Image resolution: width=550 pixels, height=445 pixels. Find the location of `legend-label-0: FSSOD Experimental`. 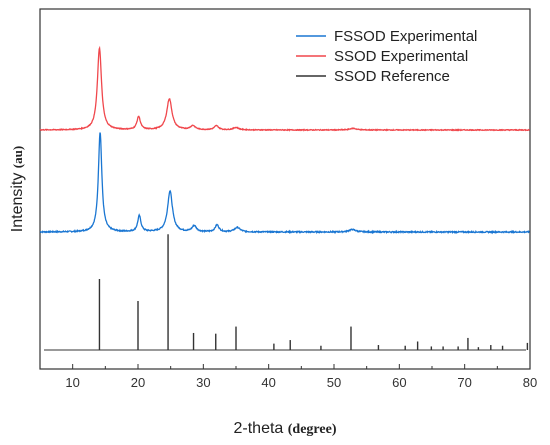

legend-label-0: FSSOD Experimental is located at coordinates (405, 36).